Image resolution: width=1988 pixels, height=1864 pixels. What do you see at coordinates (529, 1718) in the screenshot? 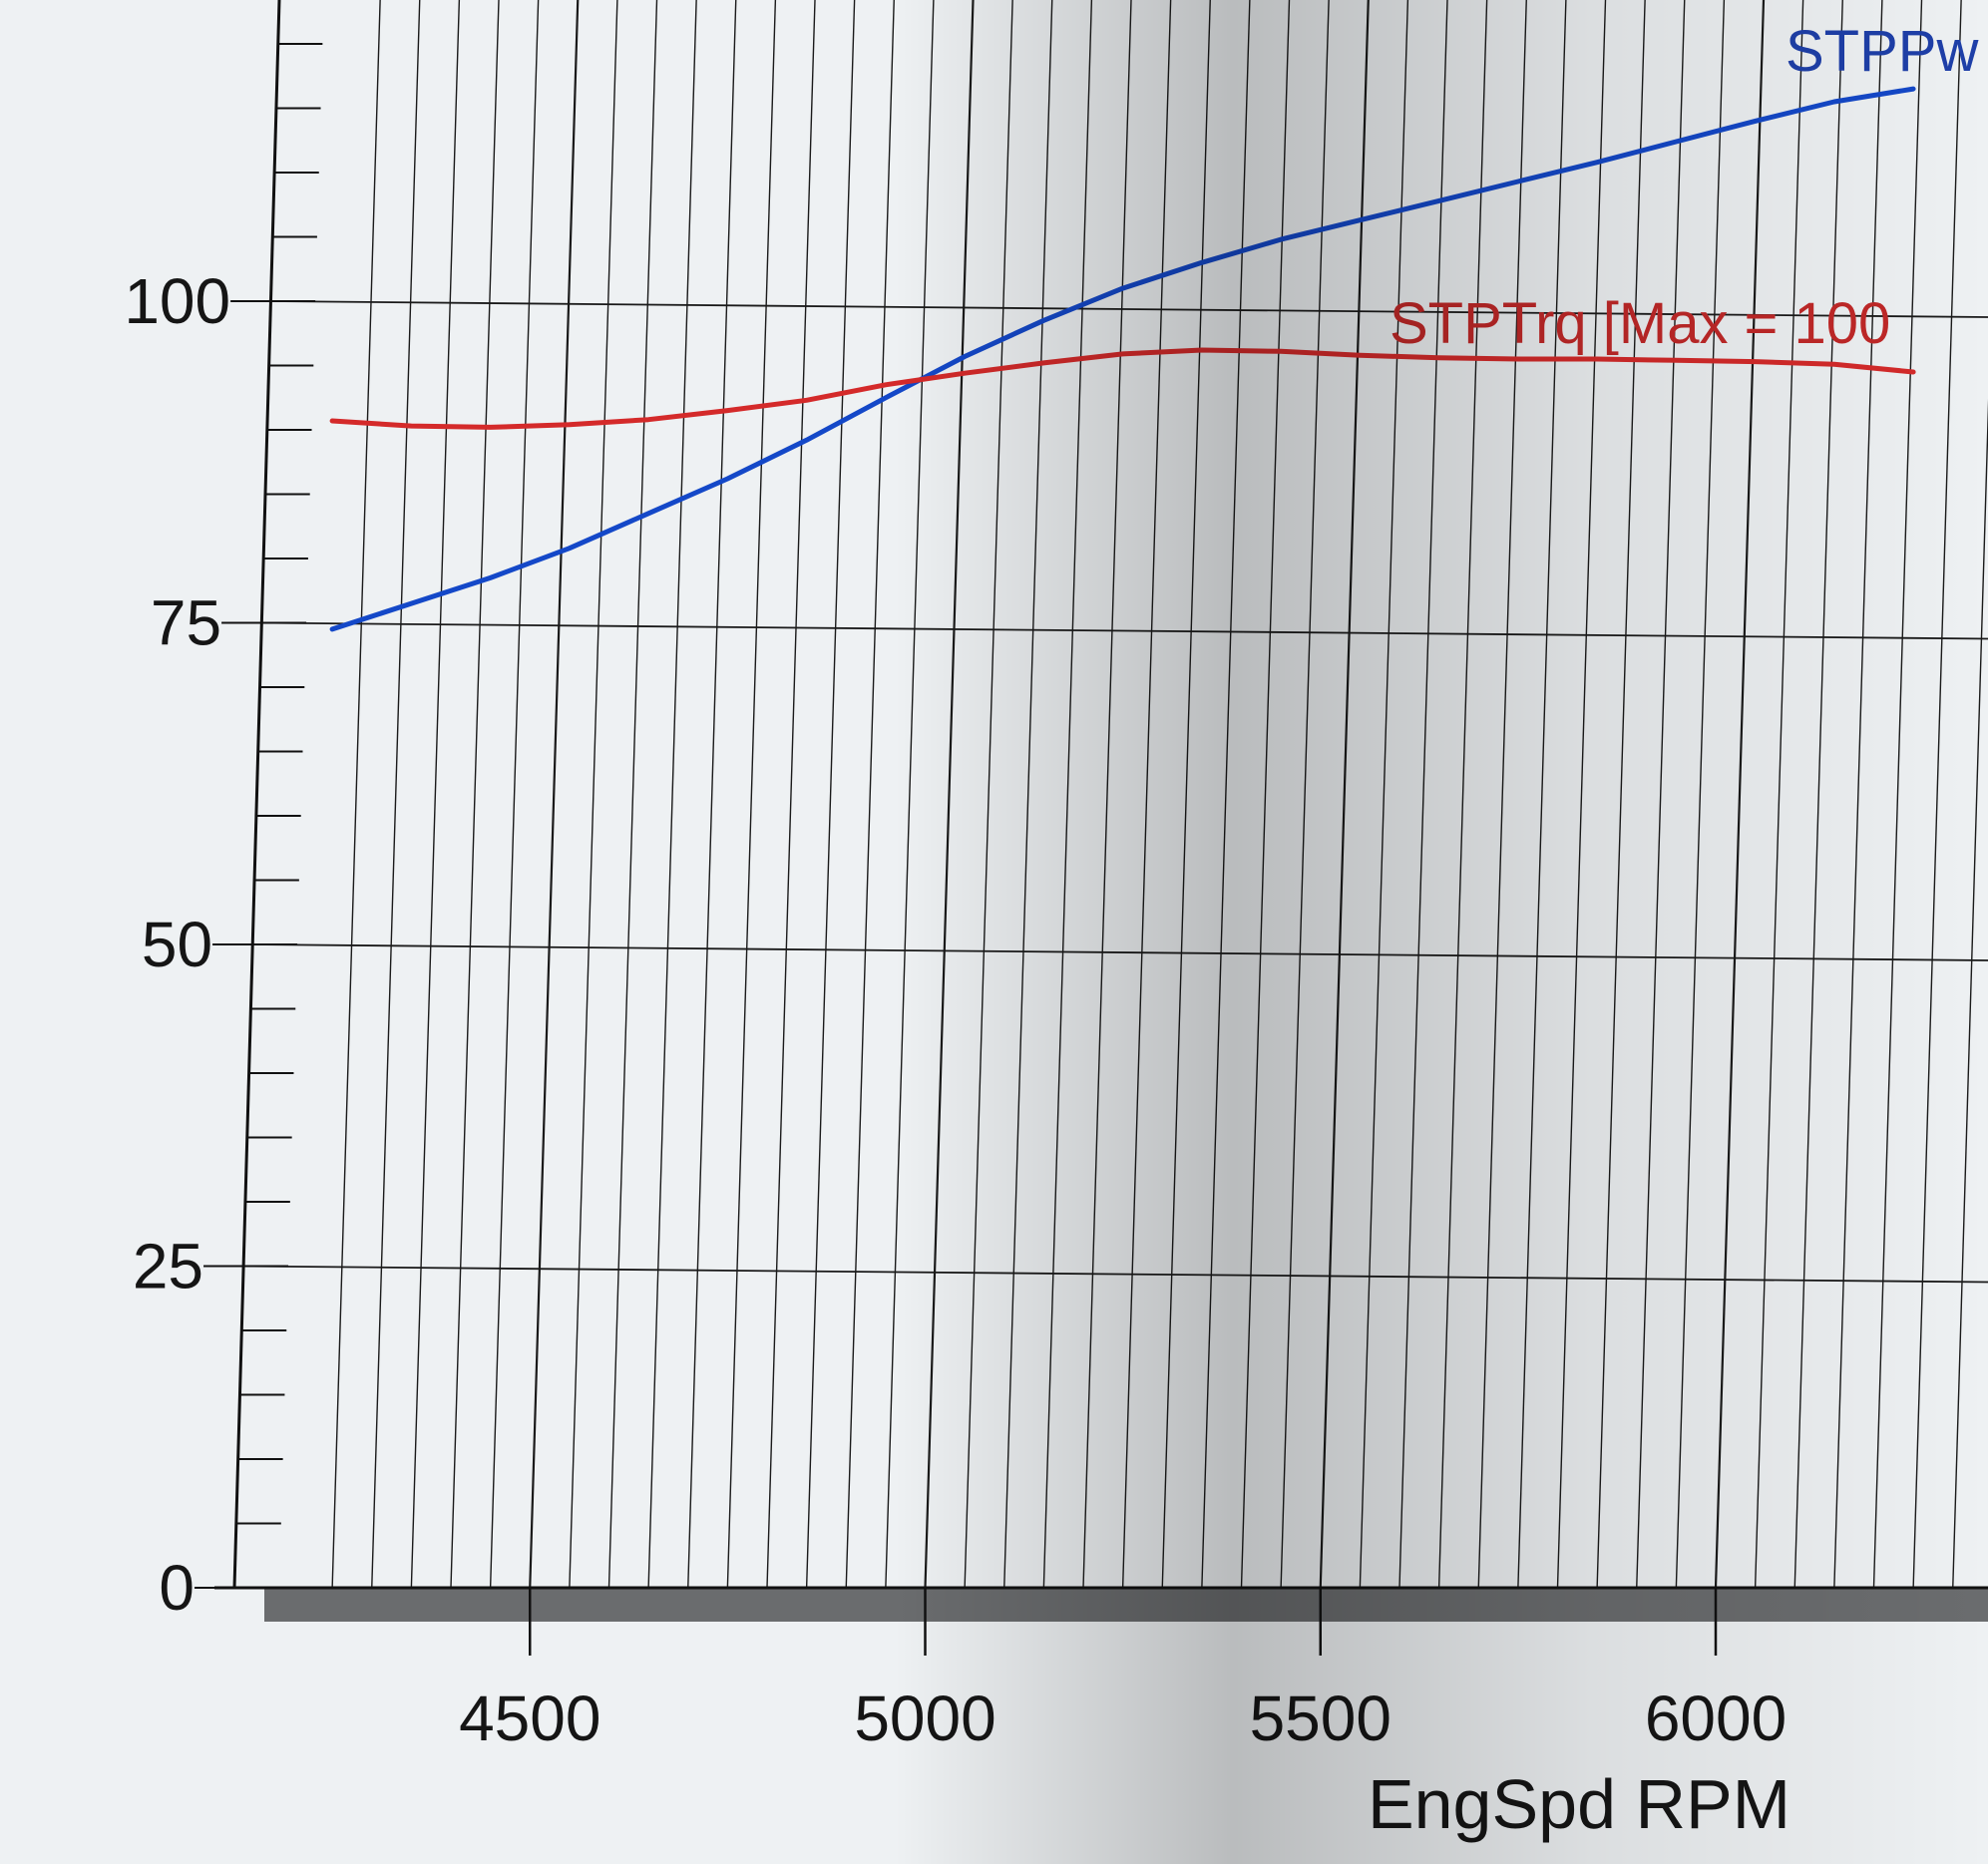
I see `x-tick-label: 4500` at bounding box center [529, 1718].